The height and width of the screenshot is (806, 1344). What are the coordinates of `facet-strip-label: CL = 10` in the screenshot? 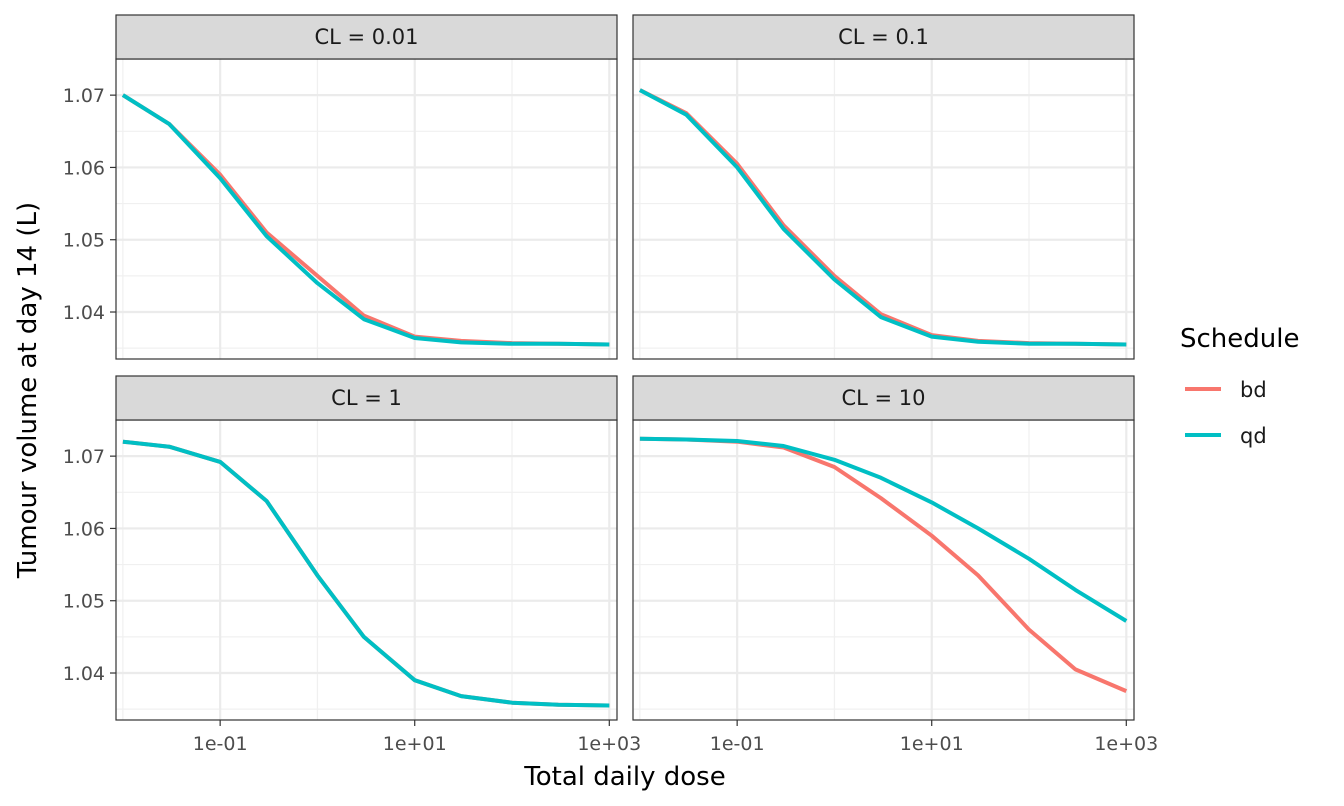 It's located at (883, 398).